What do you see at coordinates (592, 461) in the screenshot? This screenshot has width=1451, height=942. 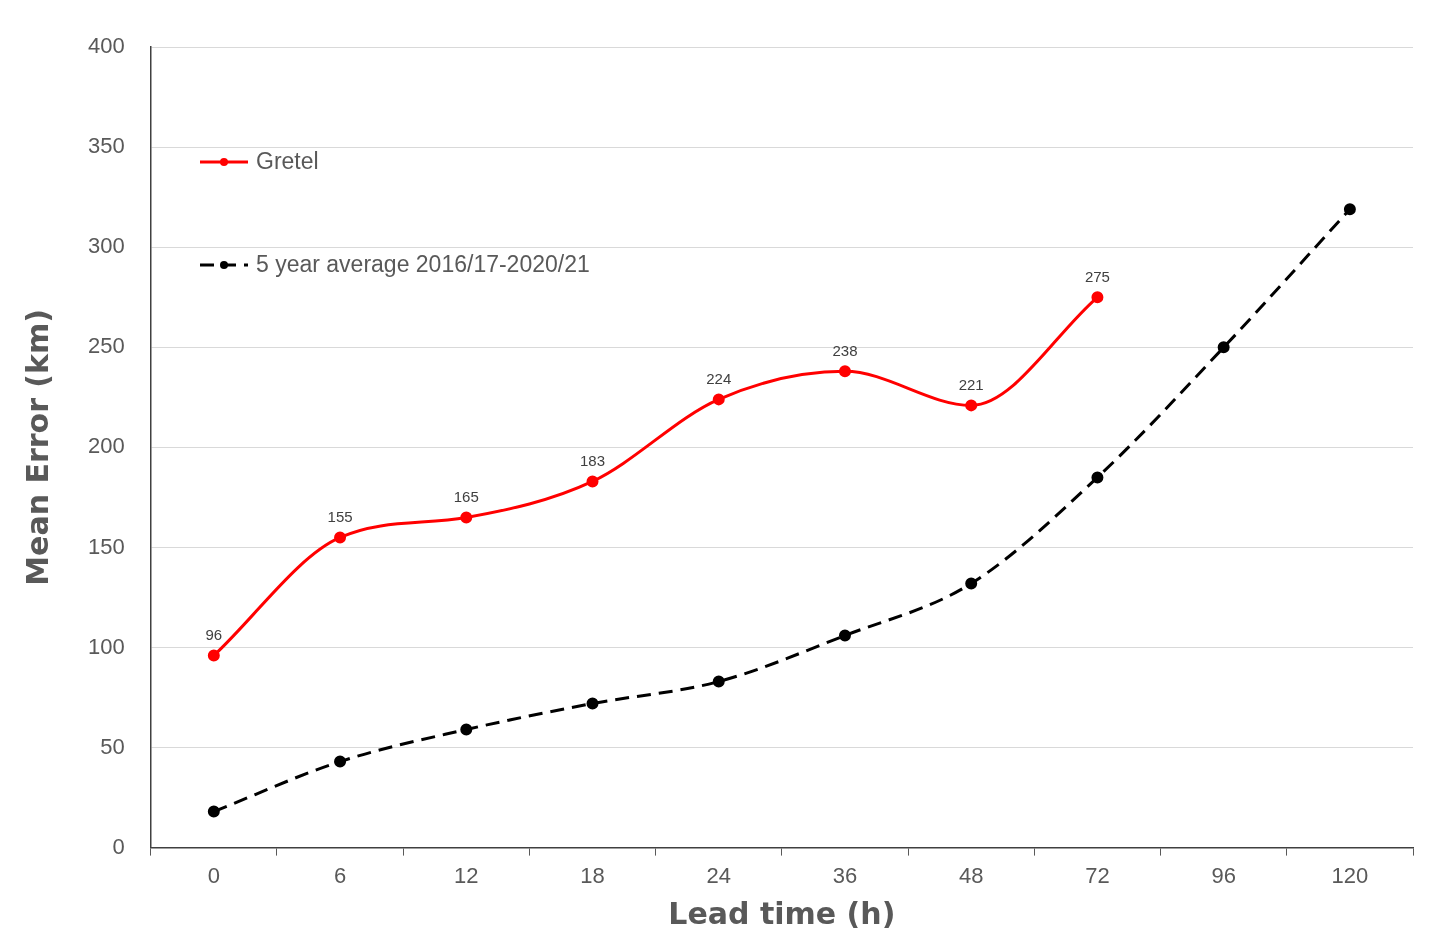 I see `data-label: 183` at bounding box center [592, 461].